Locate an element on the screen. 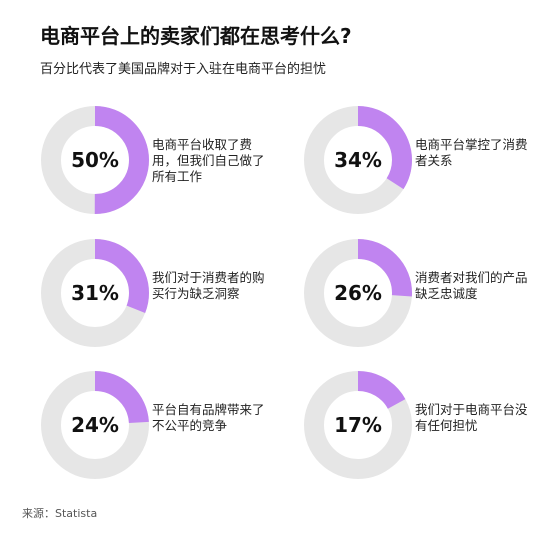 This screenshot has height=536, width=550. donut-percent-1: 34% is located at coordinates (358, 160).